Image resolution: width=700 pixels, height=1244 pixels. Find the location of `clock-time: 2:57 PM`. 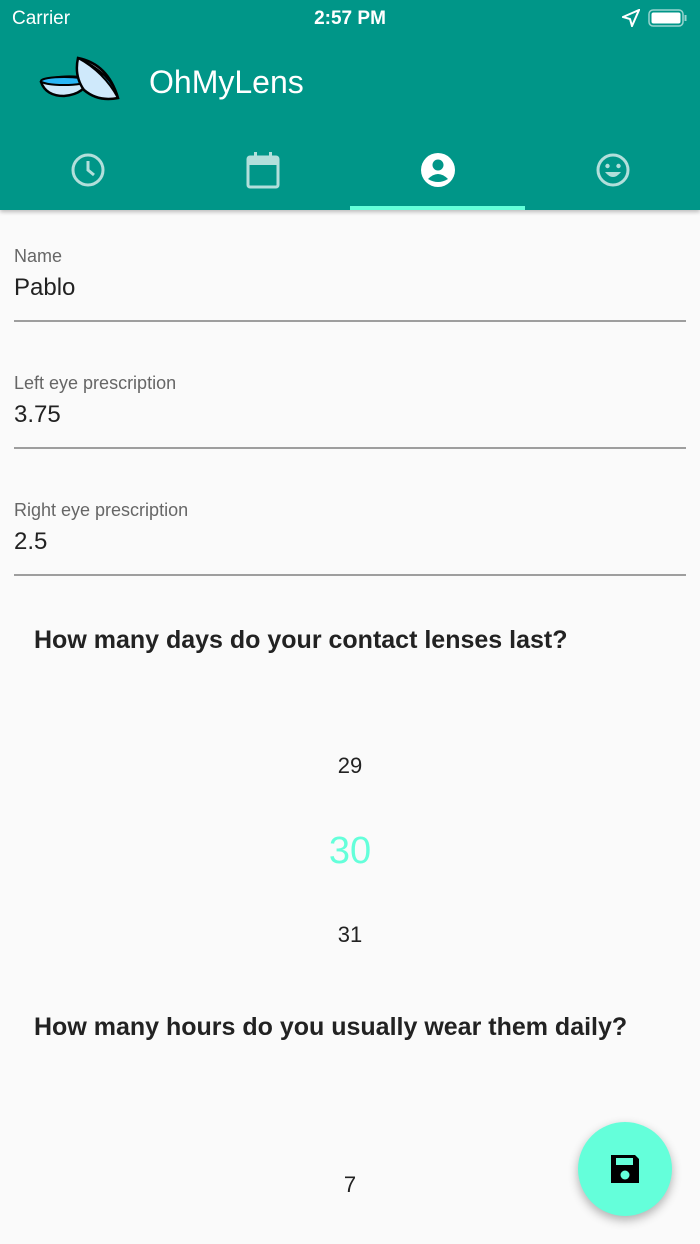

clock-time: 2:57 PM is located at coordinates (350, 18).